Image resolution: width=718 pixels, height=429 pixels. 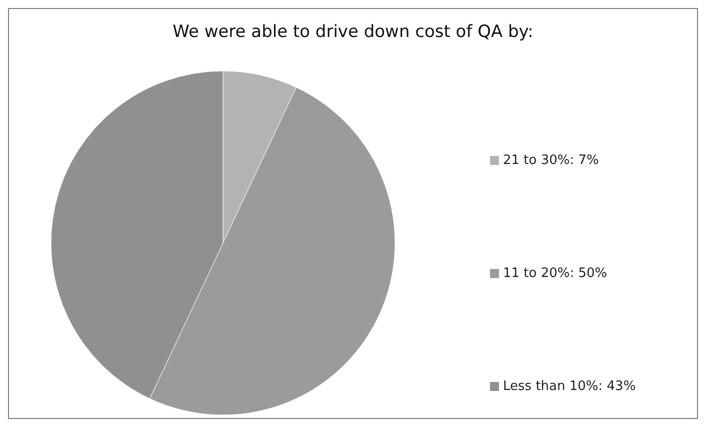 I want to click on legend-label: Less than 10%: 43%, so click(x=569, y=386).